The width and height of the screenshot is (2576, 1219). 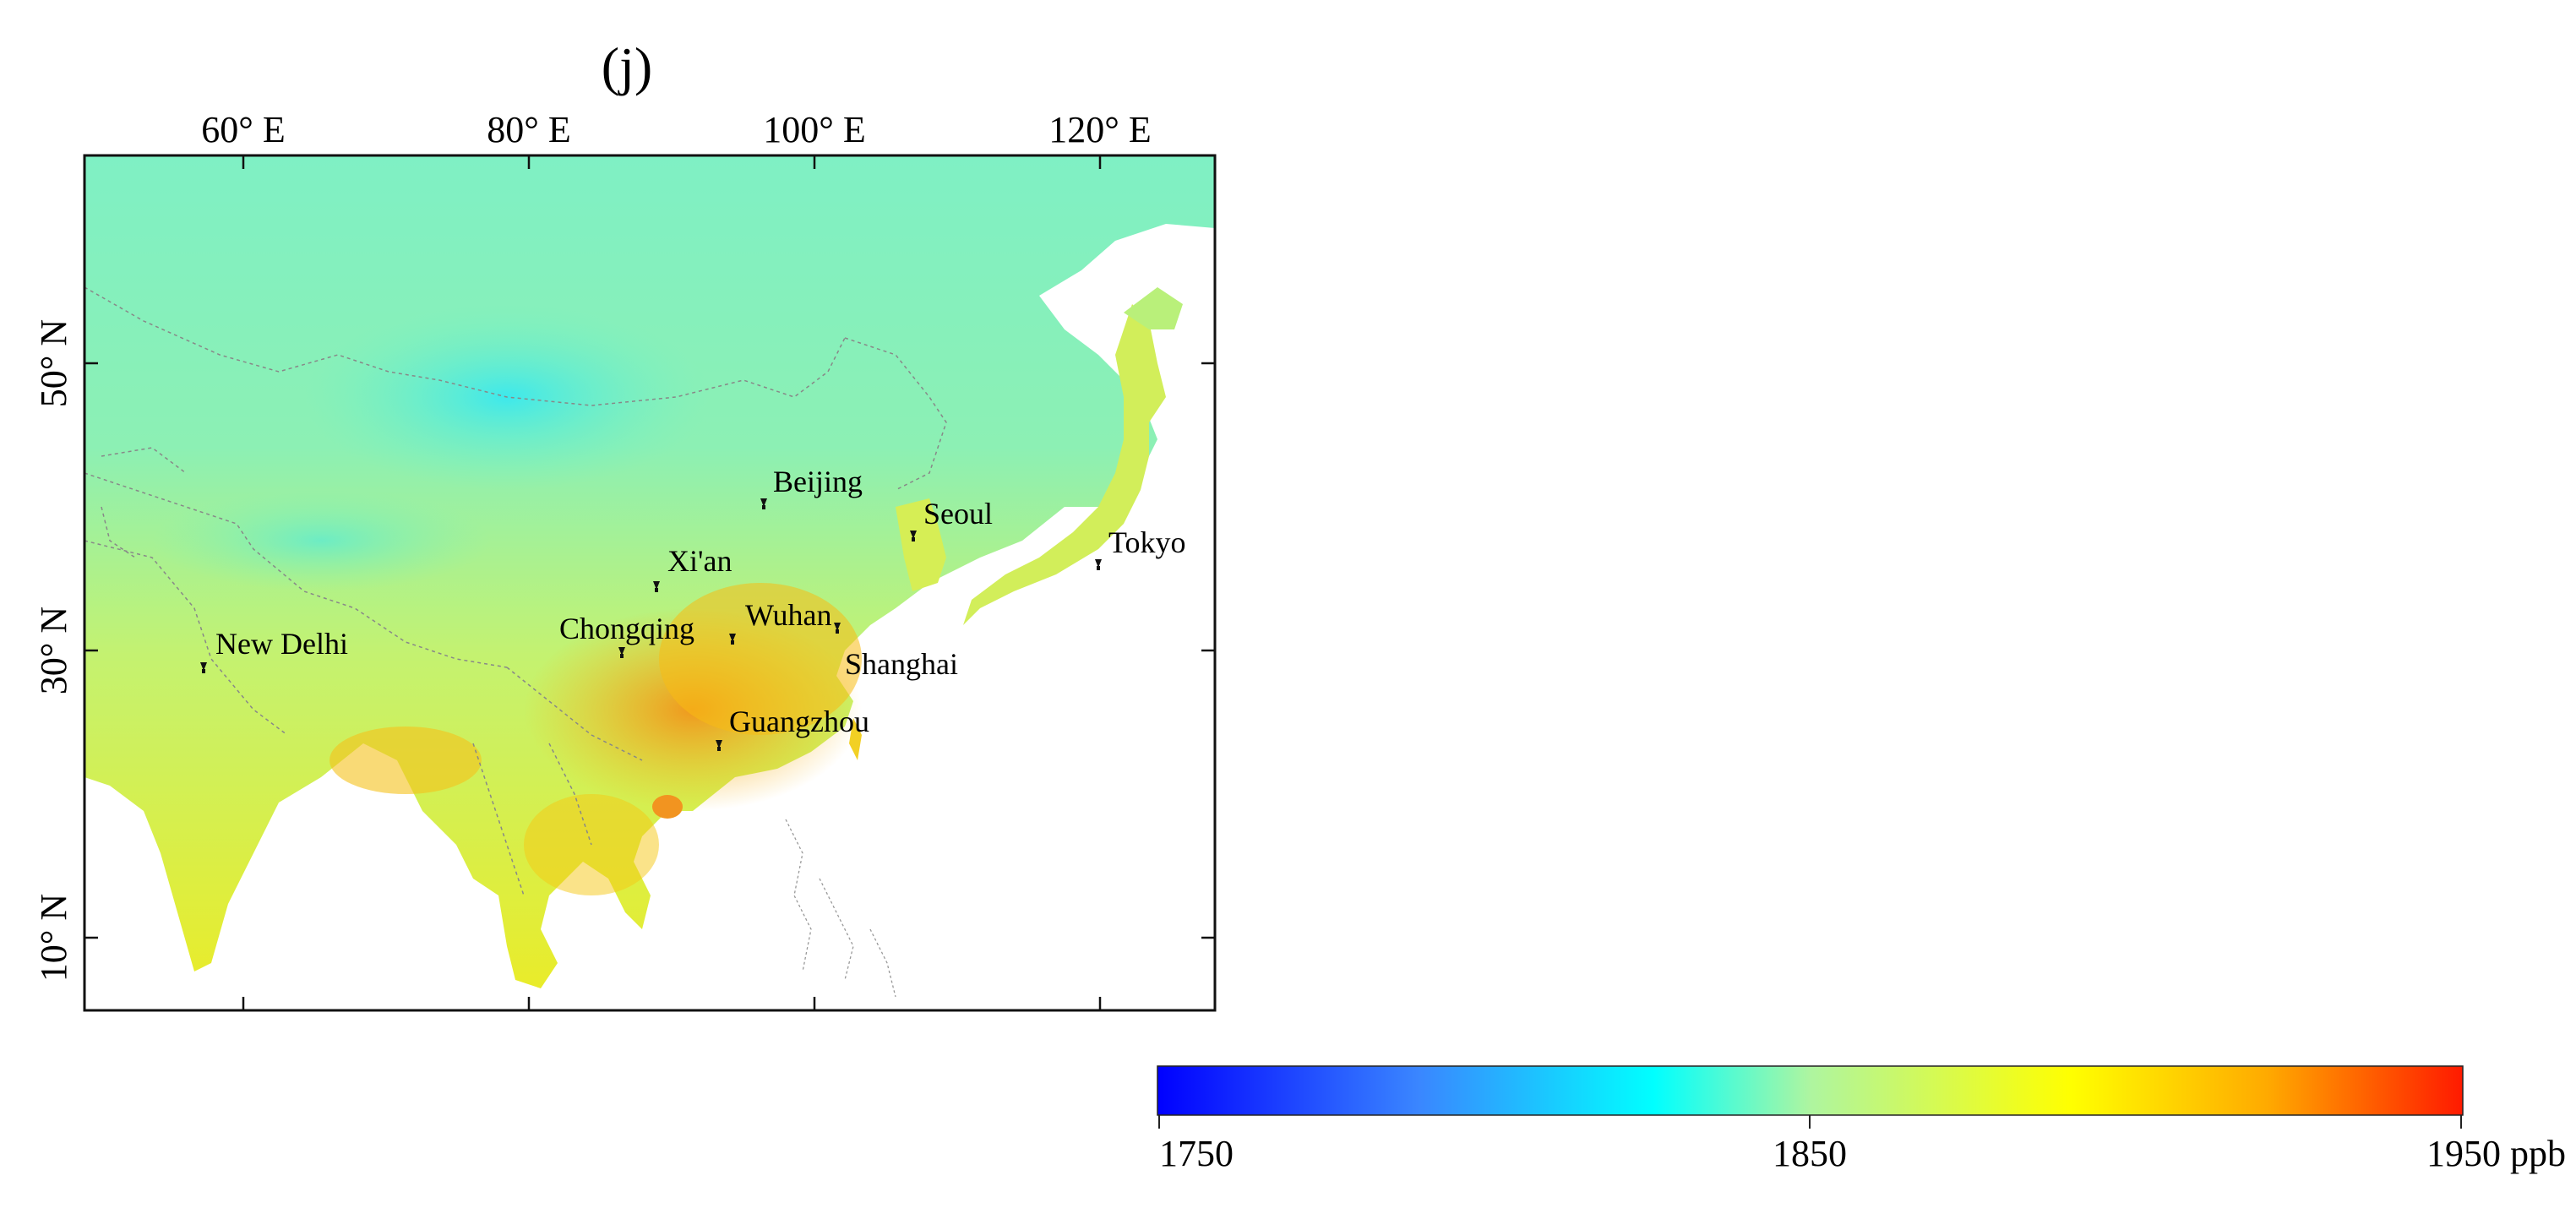 I want to click on landmass-japan, so click(x=1064, y=464).